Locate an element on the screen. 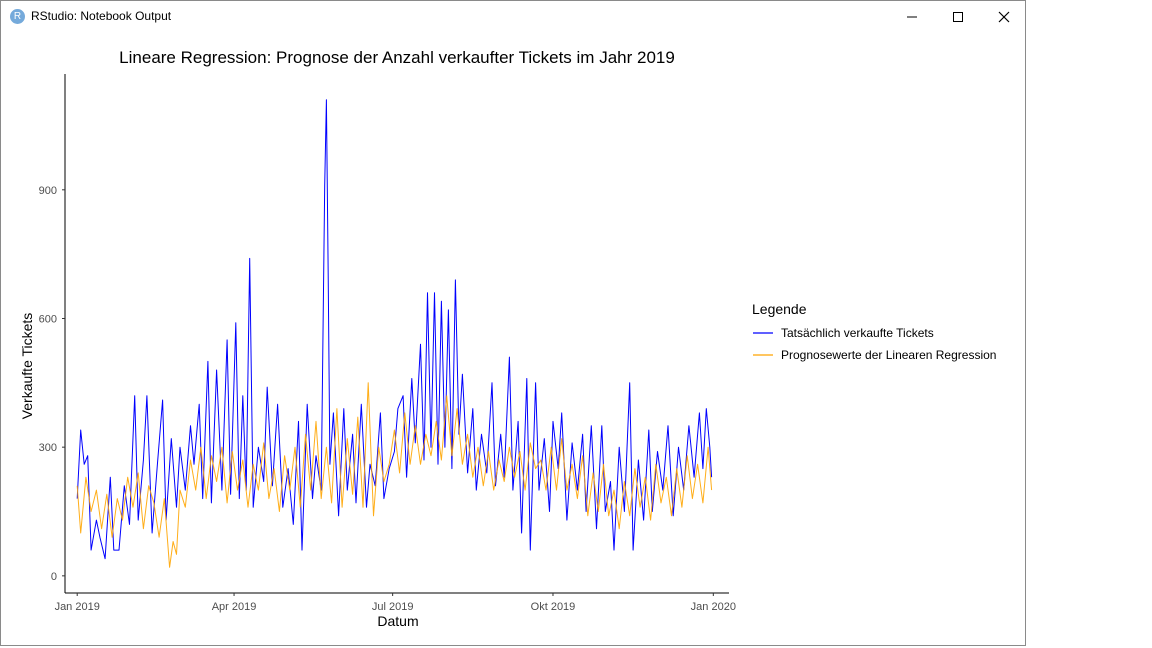 This screenshot has height=648, width=1152. legend-label-actual: Tatsächlich verkaufte Tickets is located at coordinates (857, 333).